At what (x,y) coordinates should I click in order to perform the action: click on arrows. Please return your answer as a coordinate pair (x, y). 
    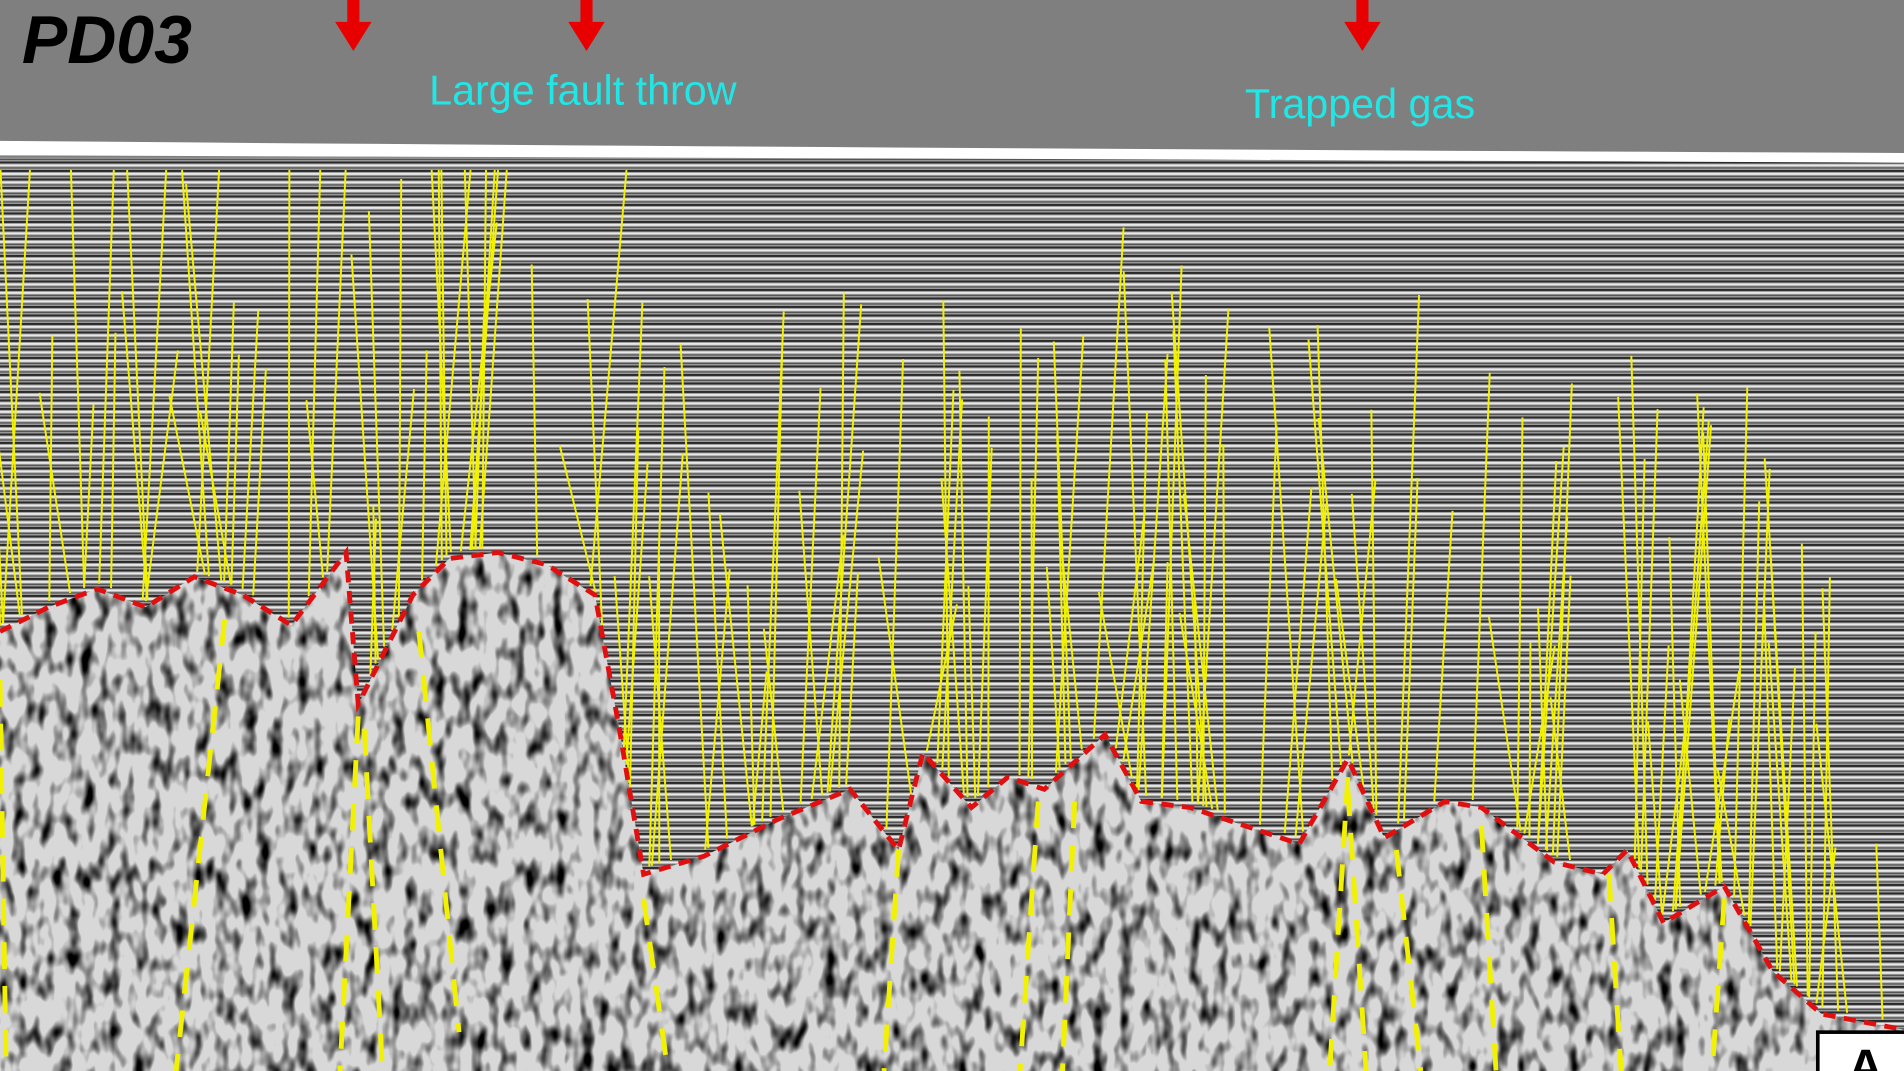
    Looking at the image, I should click on (858, 25).